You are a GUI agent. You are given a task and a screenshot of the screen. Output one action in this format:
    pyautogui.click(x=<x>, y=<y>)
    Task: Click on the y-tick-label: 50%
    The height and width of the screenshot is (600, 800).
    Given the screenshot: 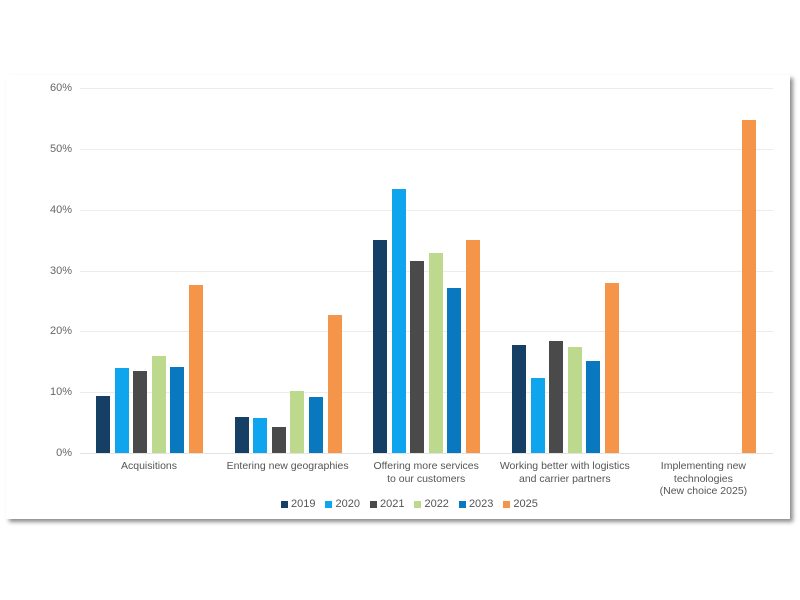 What is the action you would take?
    pyautogui.click(x=60, y=149)
    